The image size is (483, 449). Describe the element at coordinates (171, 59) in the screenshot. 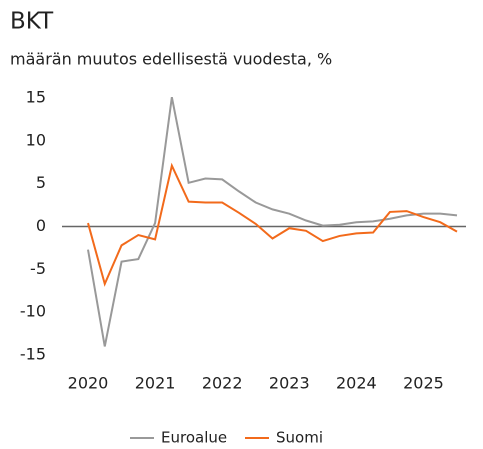

I see `chart-subtitle: määrän muutos edellisestä vuodesta, %` at that location.